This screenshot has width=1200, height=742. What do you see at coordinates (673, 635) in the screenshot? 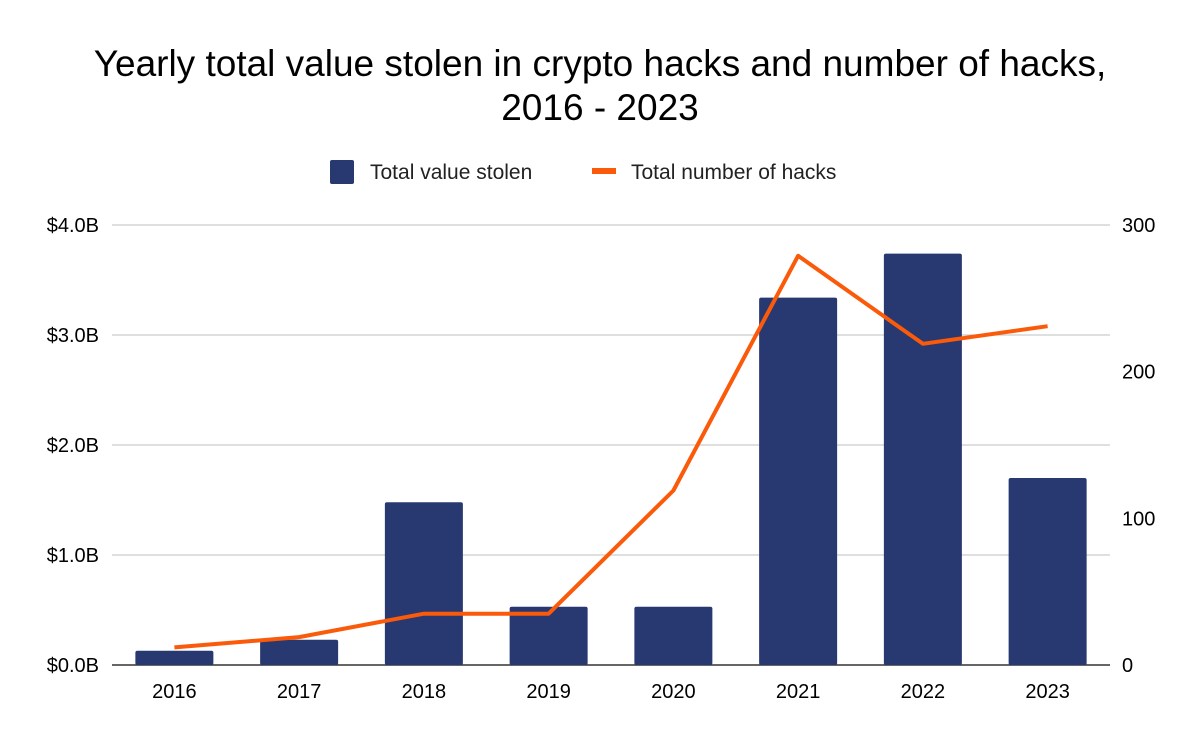
I see `bar-total-value-stolen-2020` at bounding box center [673, 635].